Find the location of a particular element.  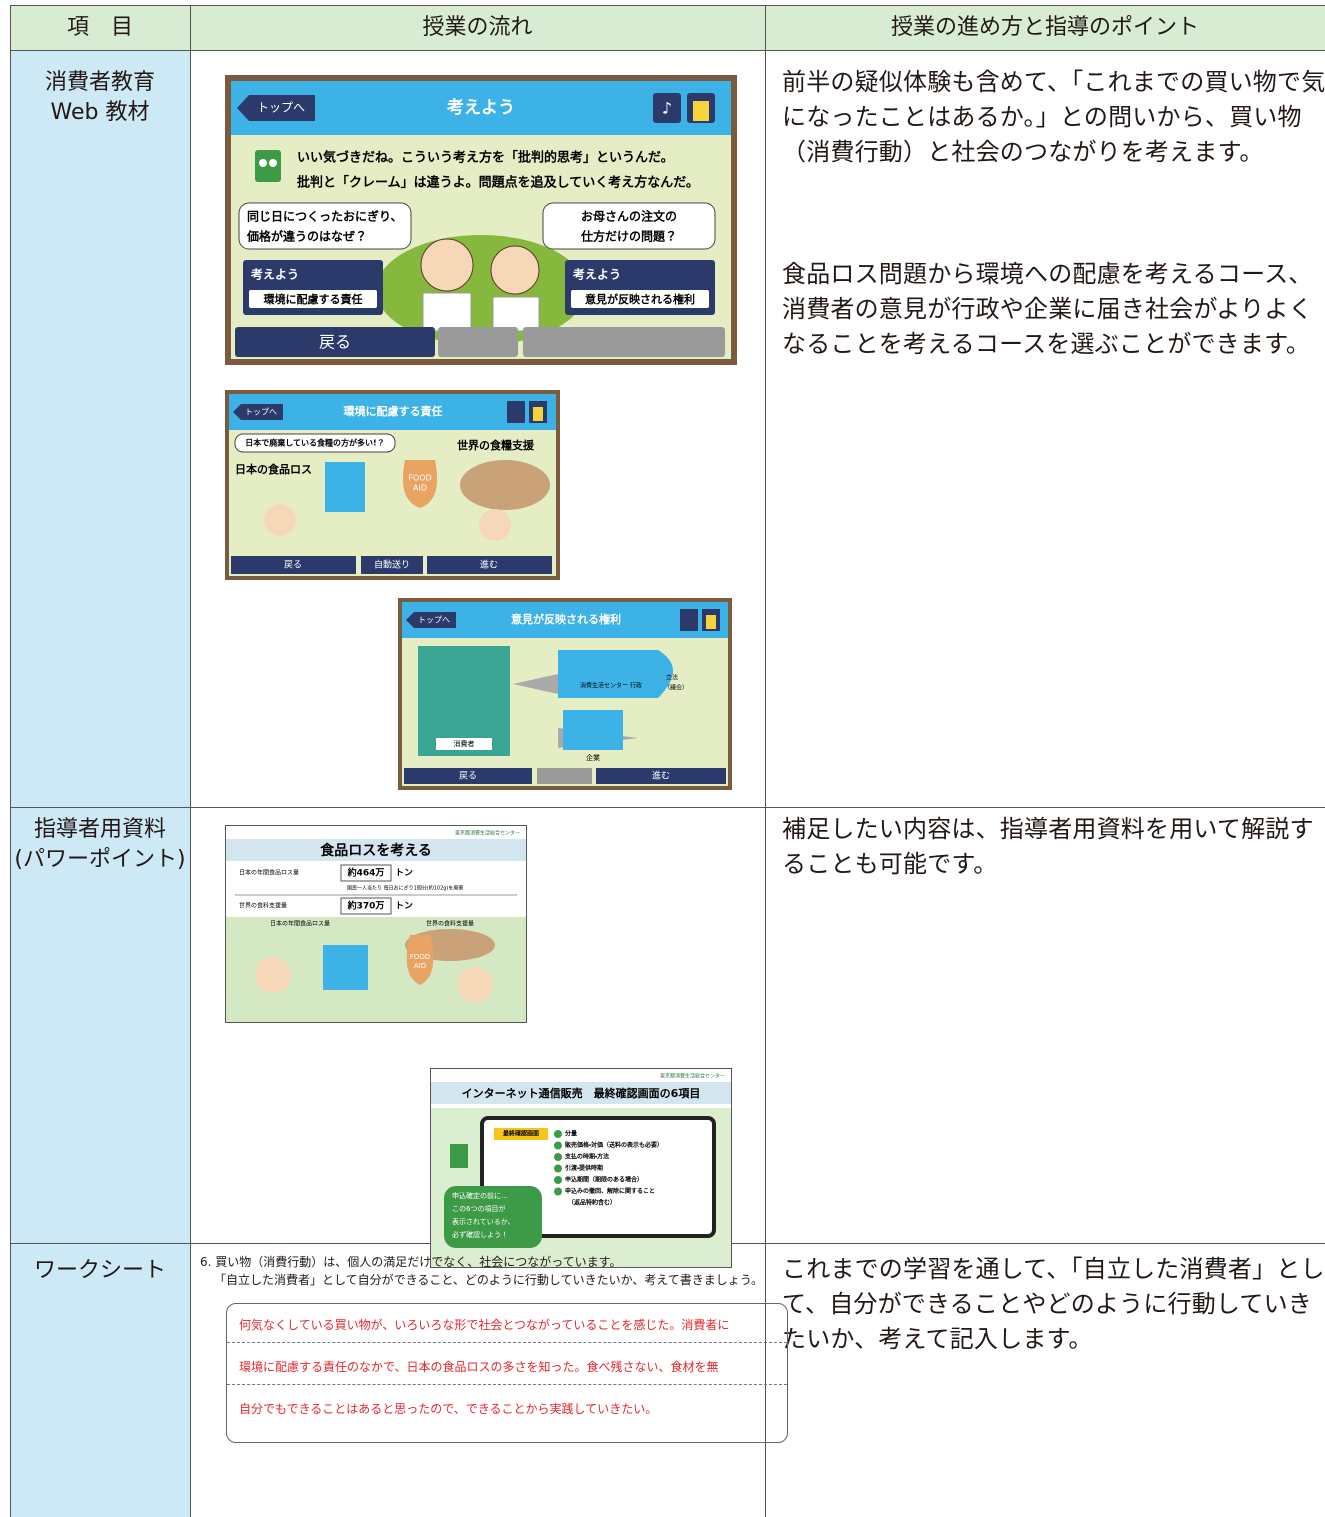

bubble-text: 同じ日につくったおにぎり、 is located at coordinates (325, 216).